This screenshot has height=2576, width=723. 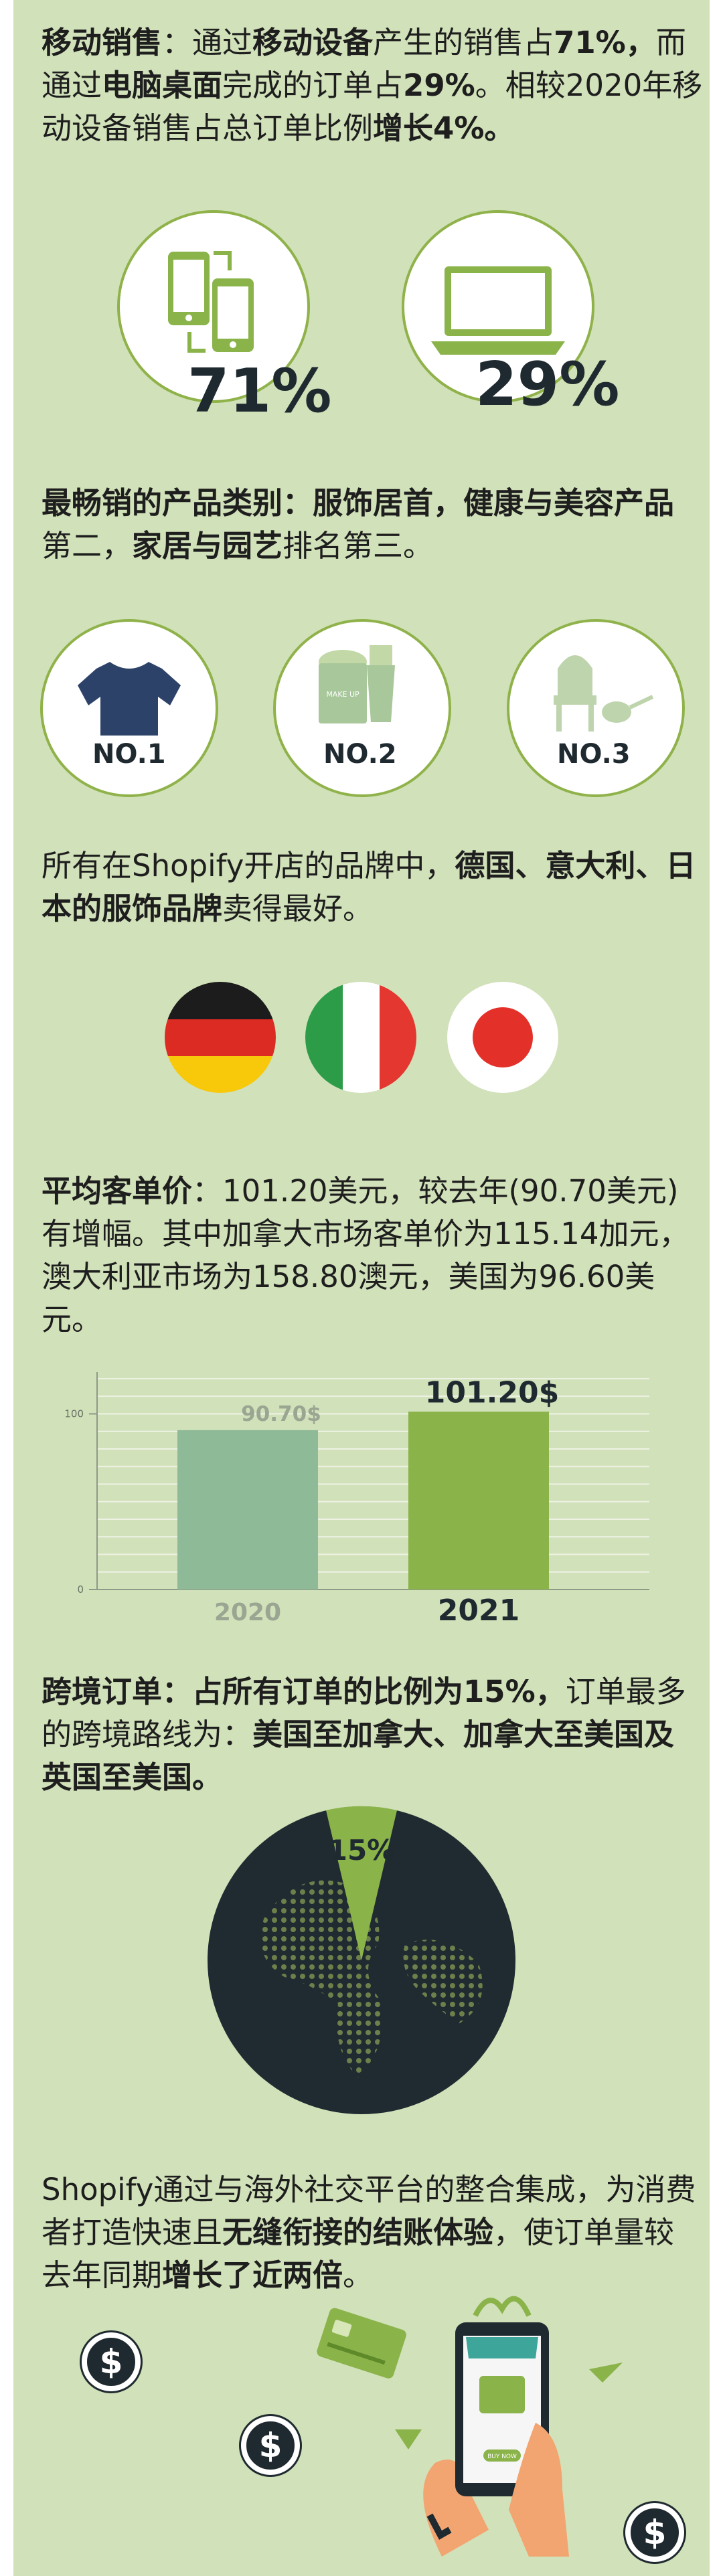 What do you see at coordinates (313, 85) in the screenshot?
I see `text-seg: 完成的订单占` at bounding box center [313, 85].